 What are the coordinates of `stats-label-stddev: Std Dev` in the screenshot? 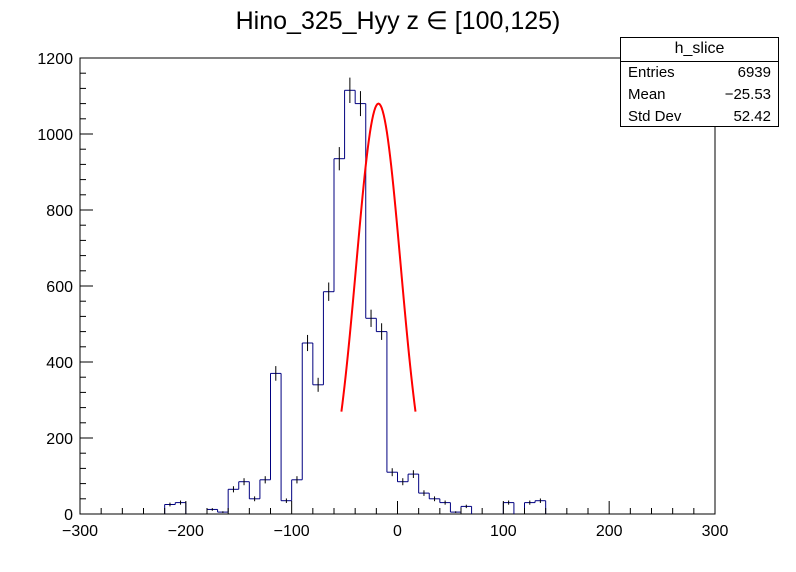 It's located at (655, 116).